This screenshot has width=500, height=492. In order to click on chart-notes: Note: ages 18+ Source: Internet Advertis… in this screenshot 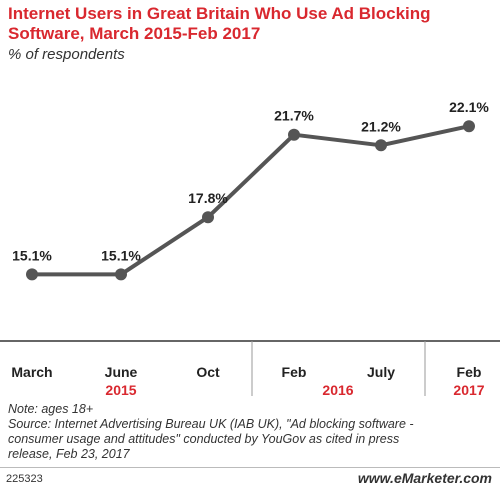, I will do `click(252, 432)`.